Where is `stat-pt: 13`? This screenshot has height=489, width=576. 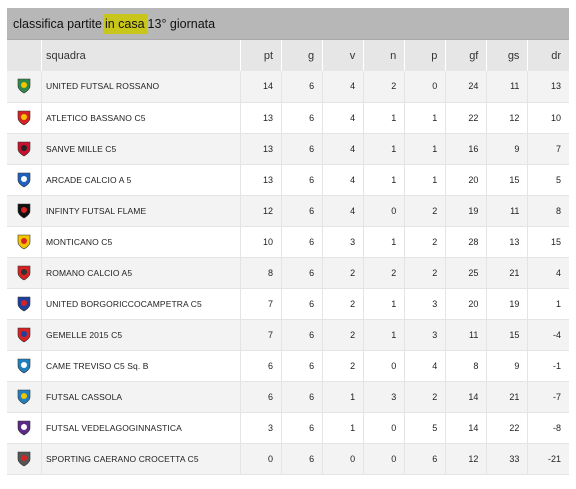
stat-pt: 13 is located at coordinates (261, 179).